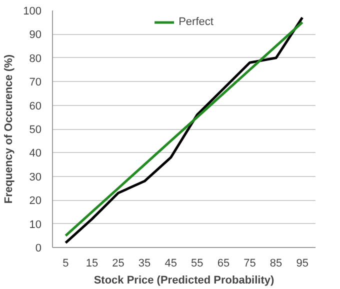 The height and width of the screenshot is (289, 340). Describe the element at coordinates (250, 264) in the screenshot. I see `x-tick-label: 75` at that location.